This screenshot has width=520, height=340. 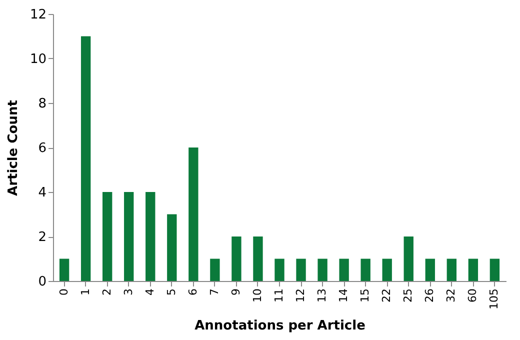 What do you see at coordinates (107, 292) in the screenshot?
I see `x-tick-label: 2` at bounding box center [107, 292].